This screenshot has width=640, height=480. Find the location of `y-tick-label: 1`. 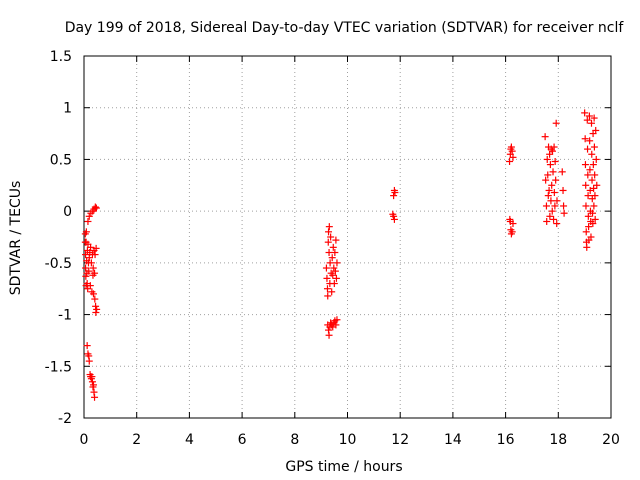

y-tick-label: 1 is located at coordinates (67, 109).